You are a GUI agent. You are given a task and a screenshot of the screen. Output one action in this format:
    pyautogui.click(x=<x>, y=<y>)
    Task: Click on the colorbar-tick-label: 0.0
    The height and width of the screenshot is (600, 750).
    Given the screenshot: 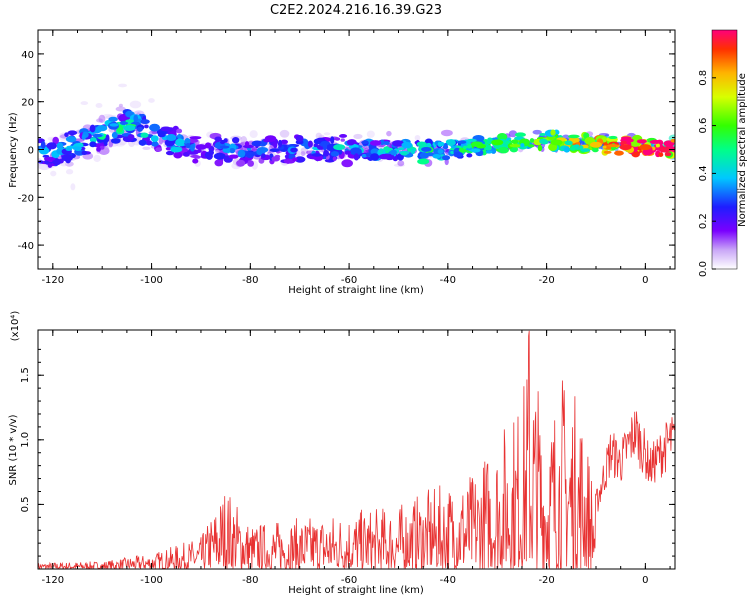 What is the action you would take?
    pyautogui.click(x=703, y=269)
    